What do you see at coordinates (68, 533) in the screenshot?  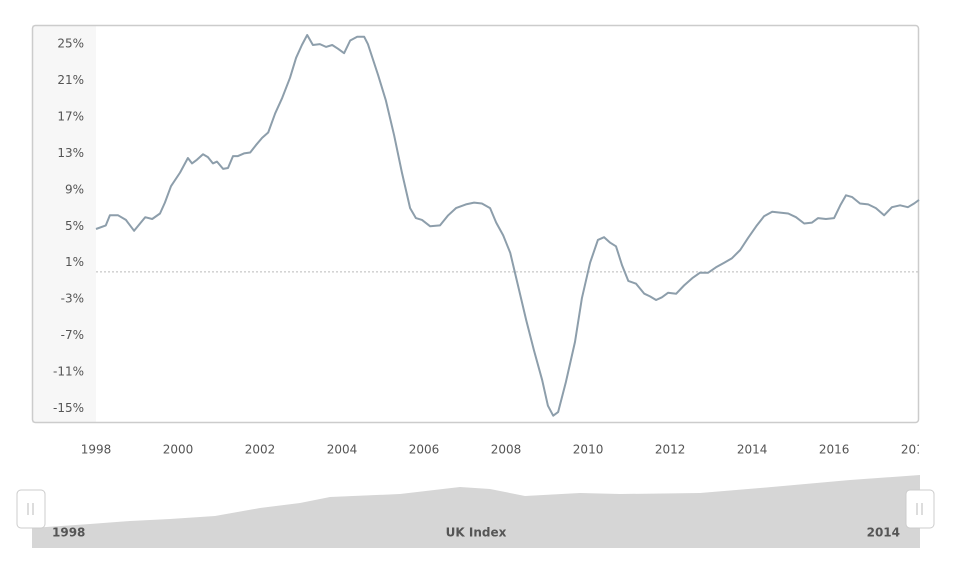 I see `navigator-start: 1998` at bounding box center [68, 533].